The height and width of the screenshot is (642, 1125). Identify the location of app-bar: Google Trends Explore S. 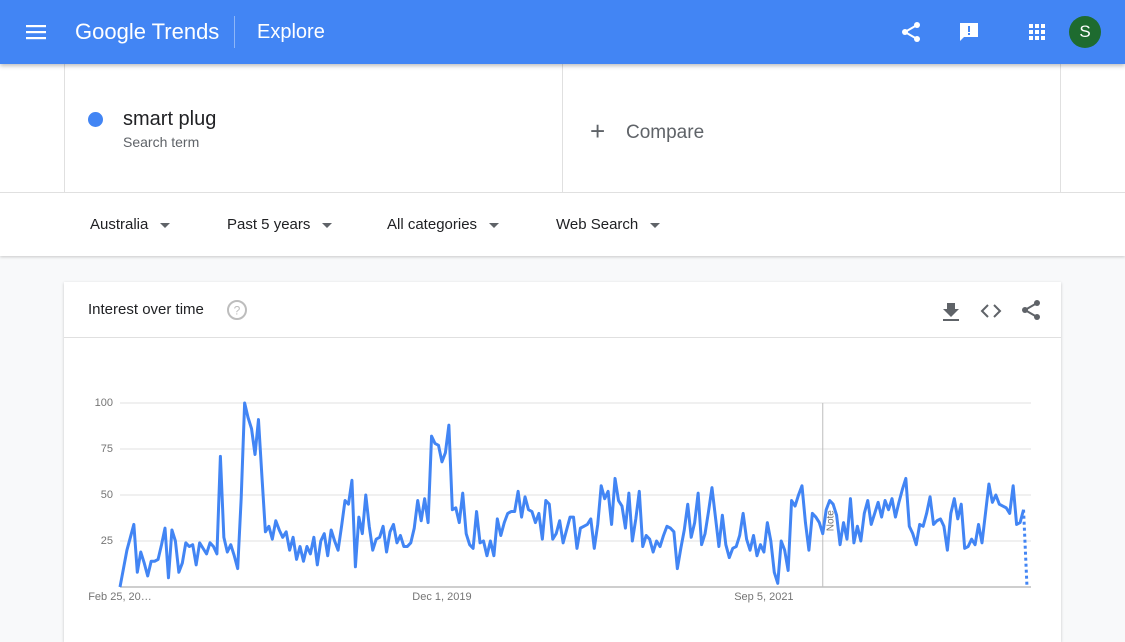
(562, 32).